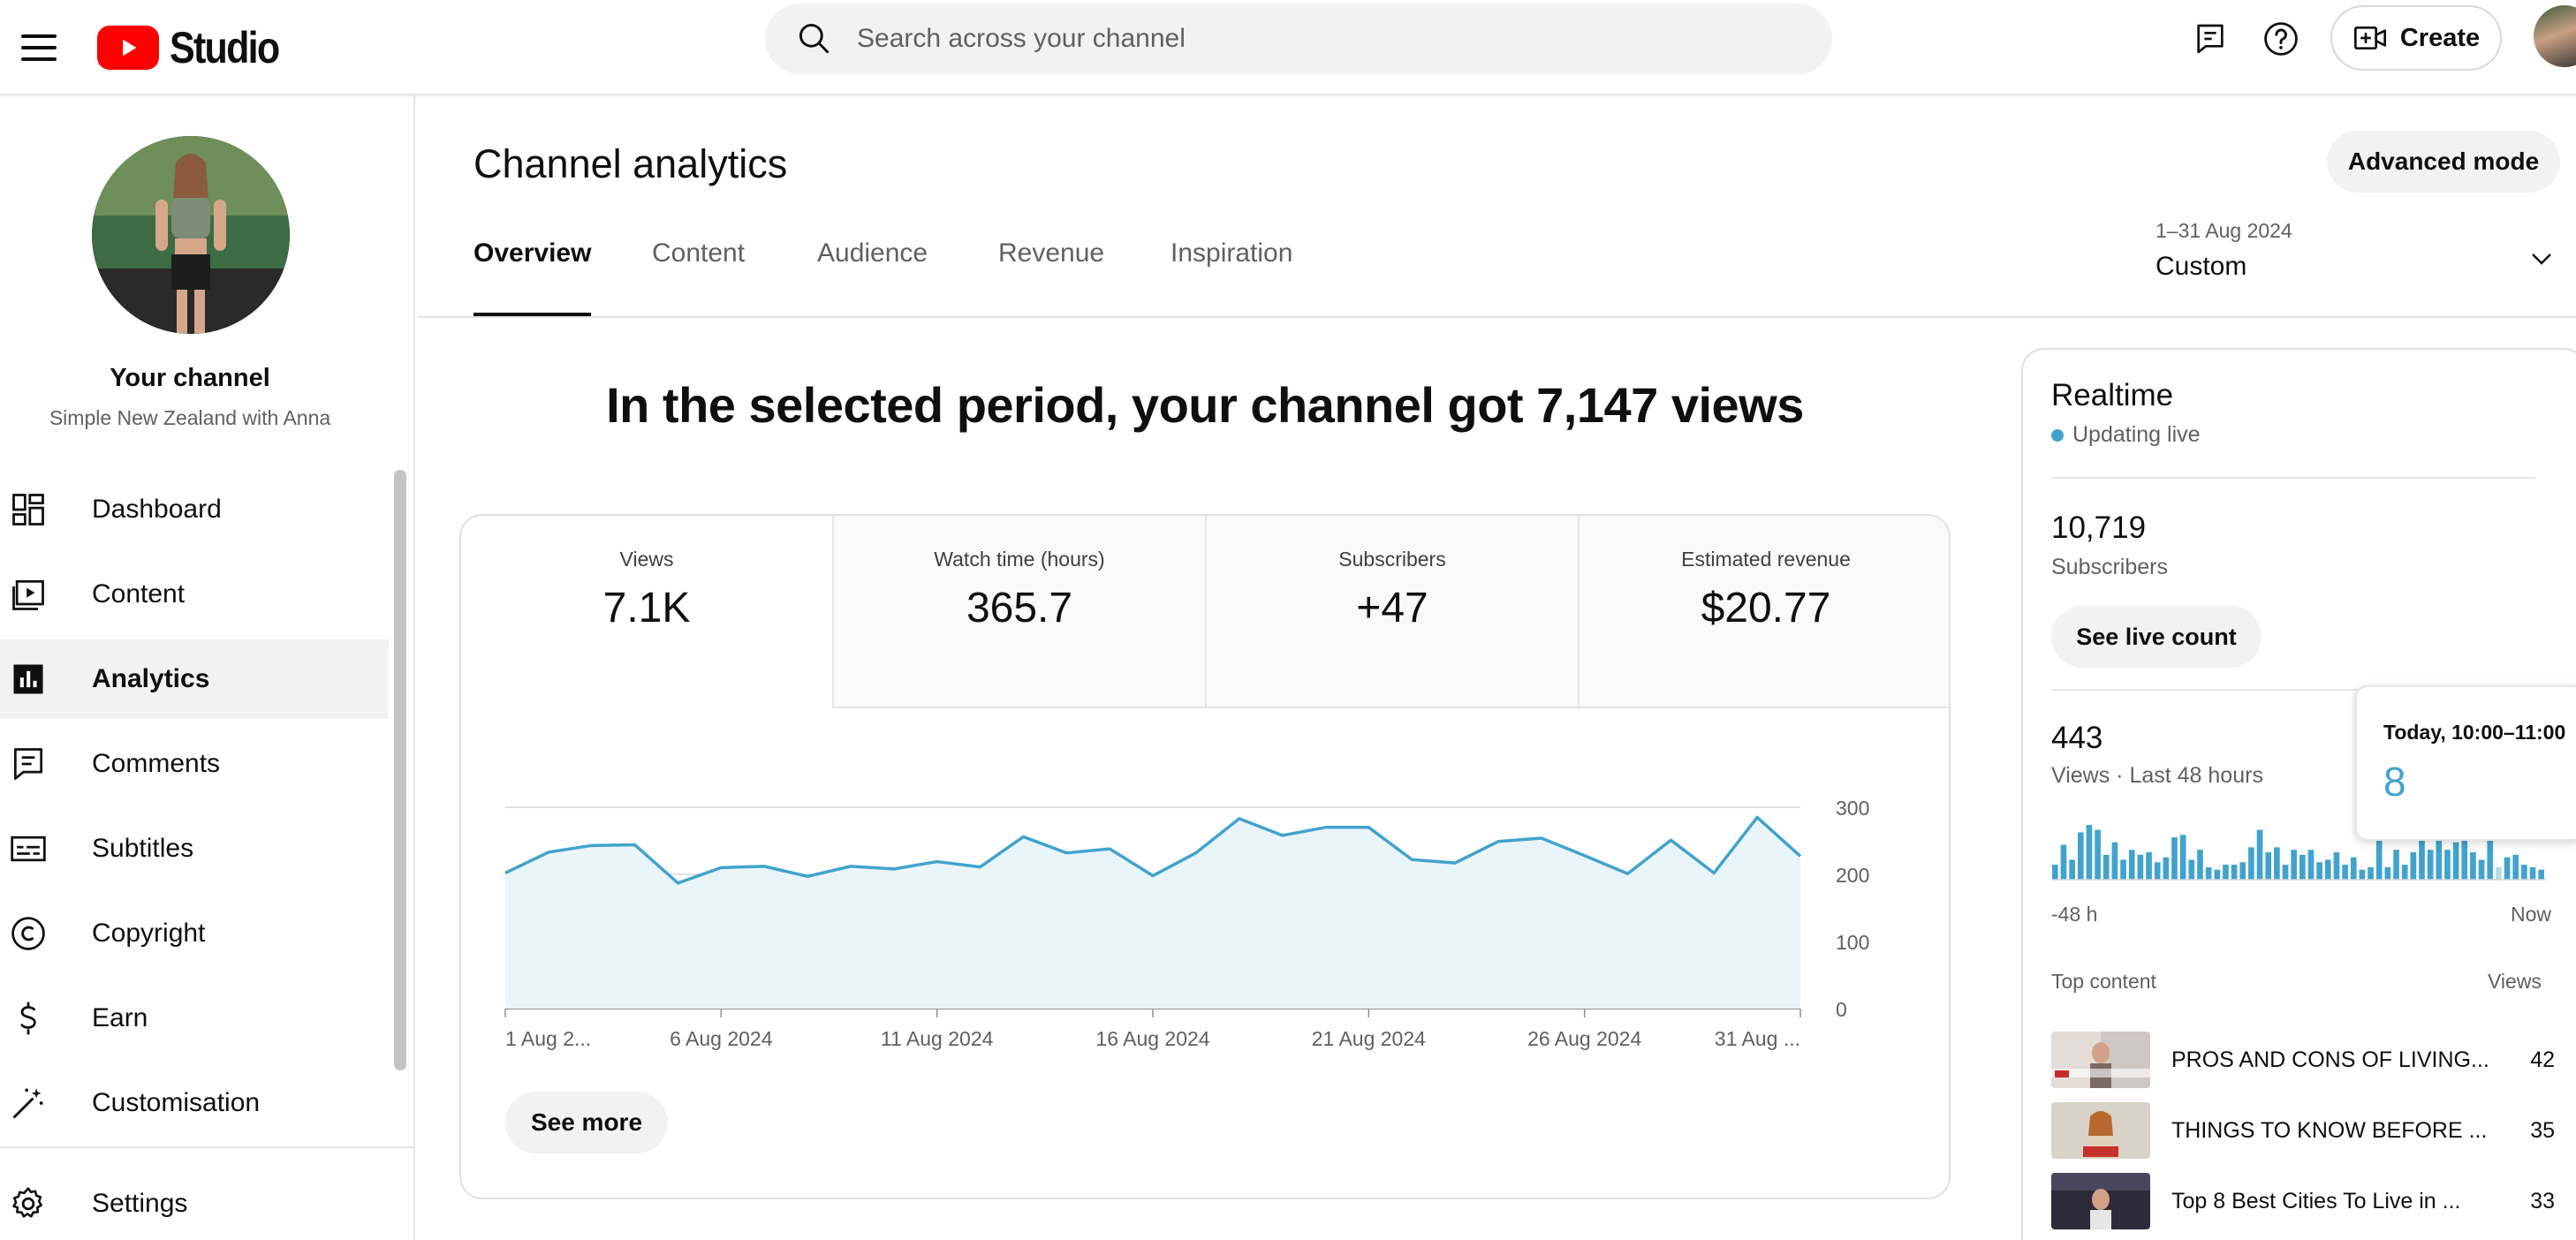 The width and height of the screenshot is (2576, 1240). I want to click on see-more-button: See more, so click(586, 1122).